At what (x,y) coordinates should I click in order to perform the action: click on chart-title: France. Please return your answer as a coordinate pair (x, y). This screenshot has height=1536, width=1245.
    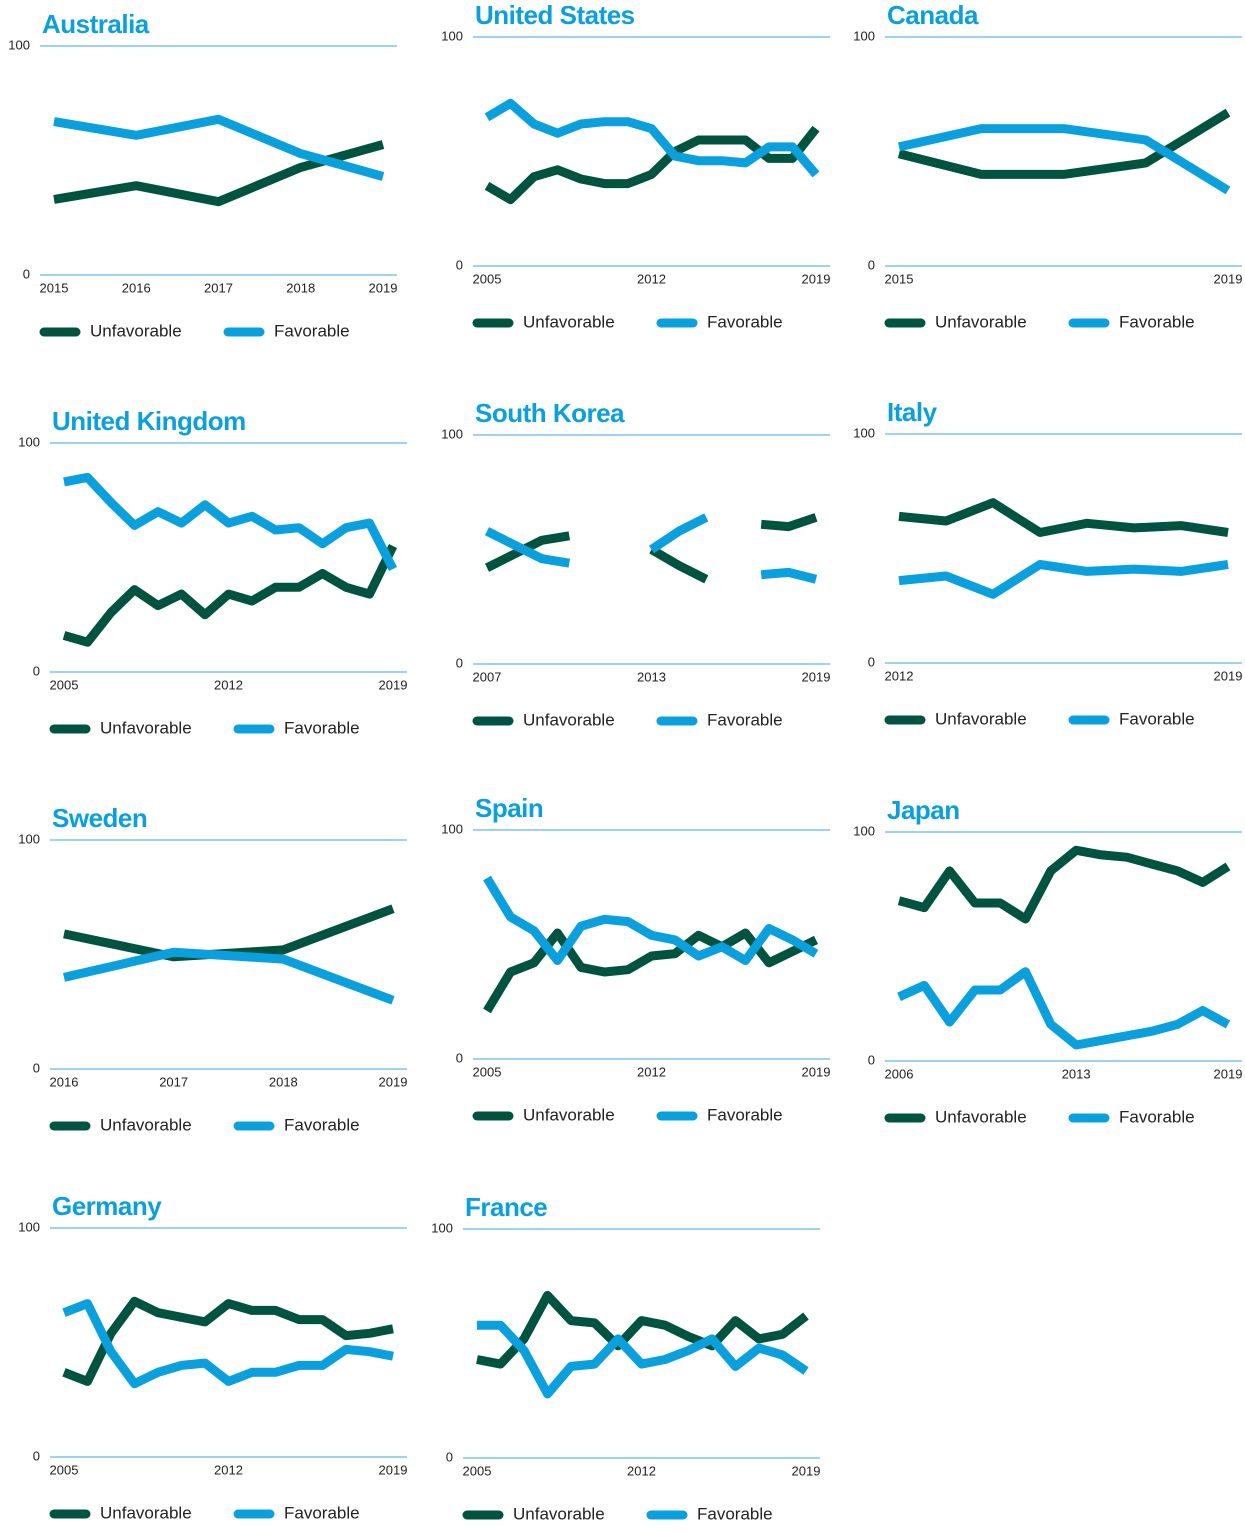
    Looking at the image, I should click on (506, 1207).